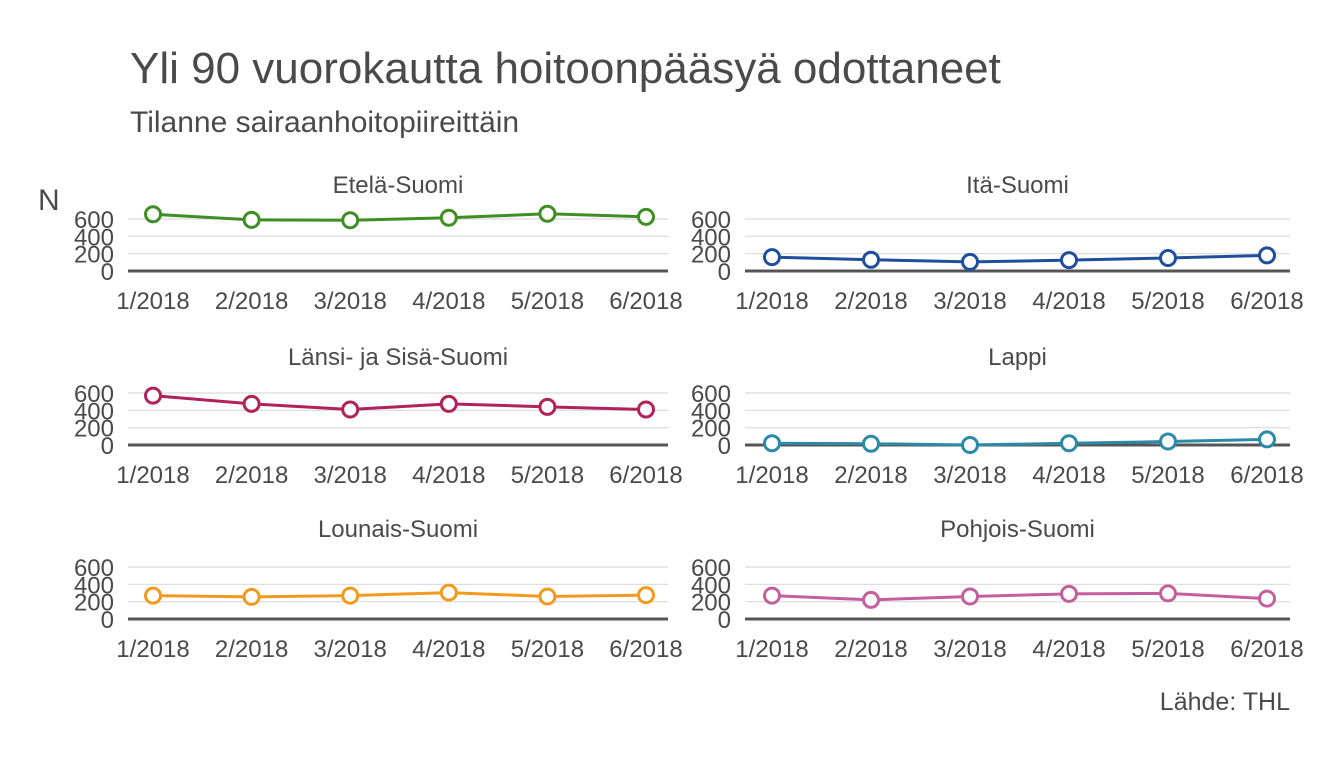 This screenshot has height=768, width=1344. Describe the element at coordinates (325, 122) in the screenshot. I see `chart-subtitle: Tilanne sairaanhoitopiireittäin` at that location.